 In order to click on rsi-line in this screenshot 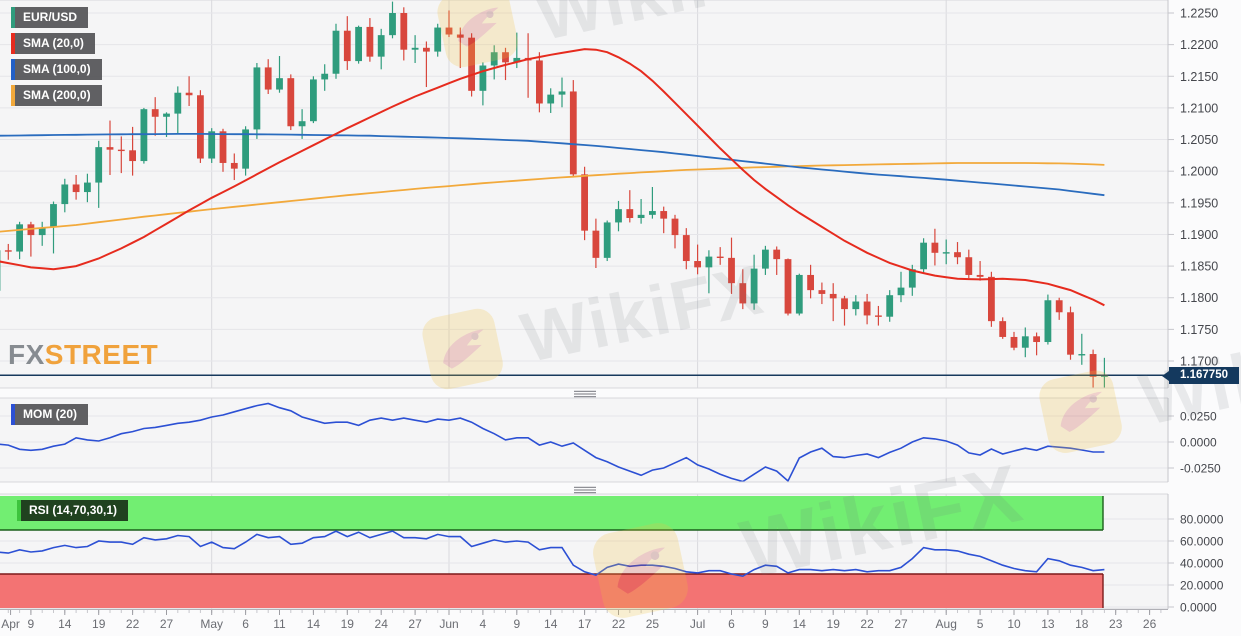, I will do `click(552, 554)`.